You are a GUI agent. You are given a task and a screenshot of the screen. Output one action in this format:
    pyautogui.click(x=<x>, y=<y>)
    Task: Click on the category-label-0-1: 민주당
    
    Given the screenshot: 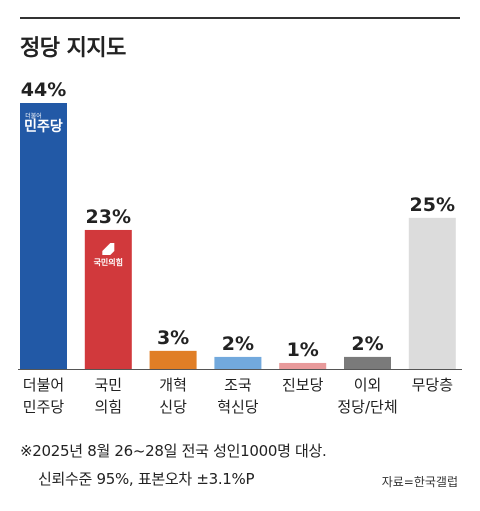 What is the action you would take?
    pyautogui.click(x=44, y=407)
    